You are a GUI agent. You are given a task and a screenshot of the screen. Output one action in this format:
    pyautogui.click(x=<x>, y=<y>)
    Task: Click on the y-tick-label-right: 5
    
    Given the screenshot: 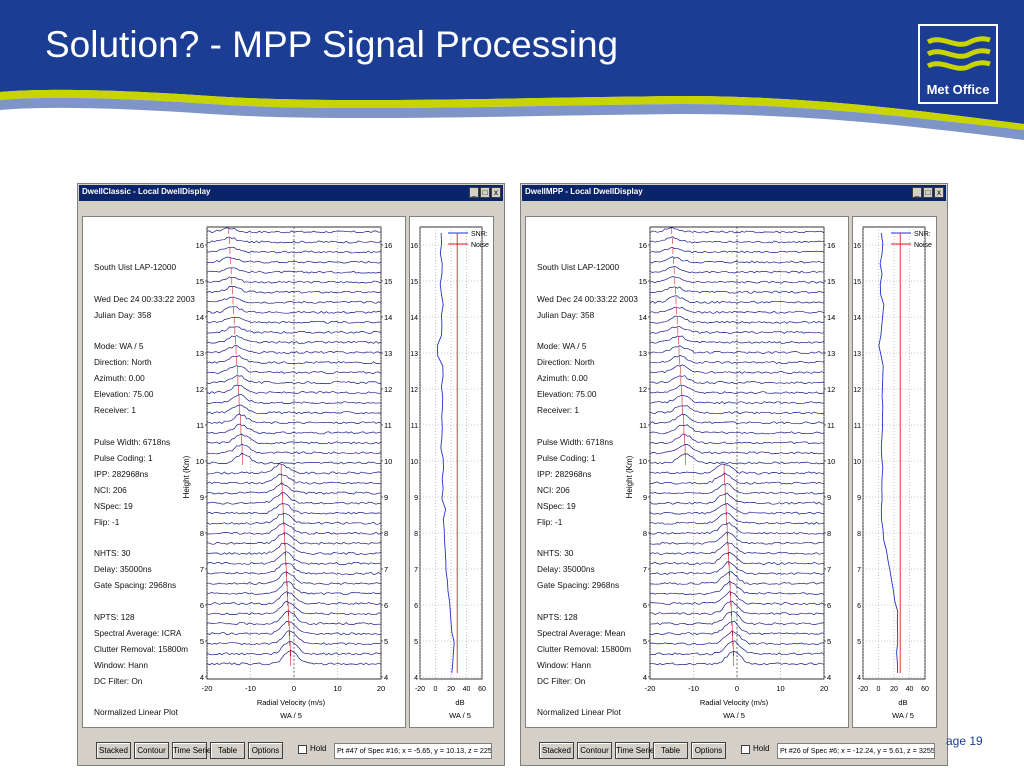 What is the action you would take?
    pyautogui.click(x=386, y=641)
    